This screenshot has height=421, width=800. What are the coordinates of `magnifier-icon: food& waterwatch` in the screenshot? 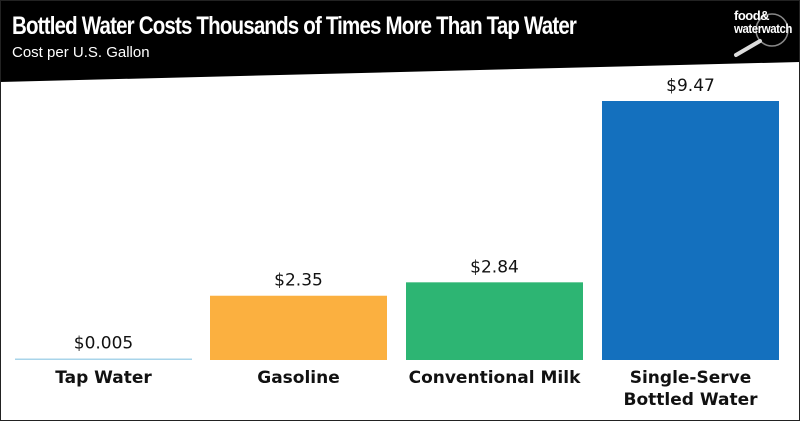 It's located at (763, 32).